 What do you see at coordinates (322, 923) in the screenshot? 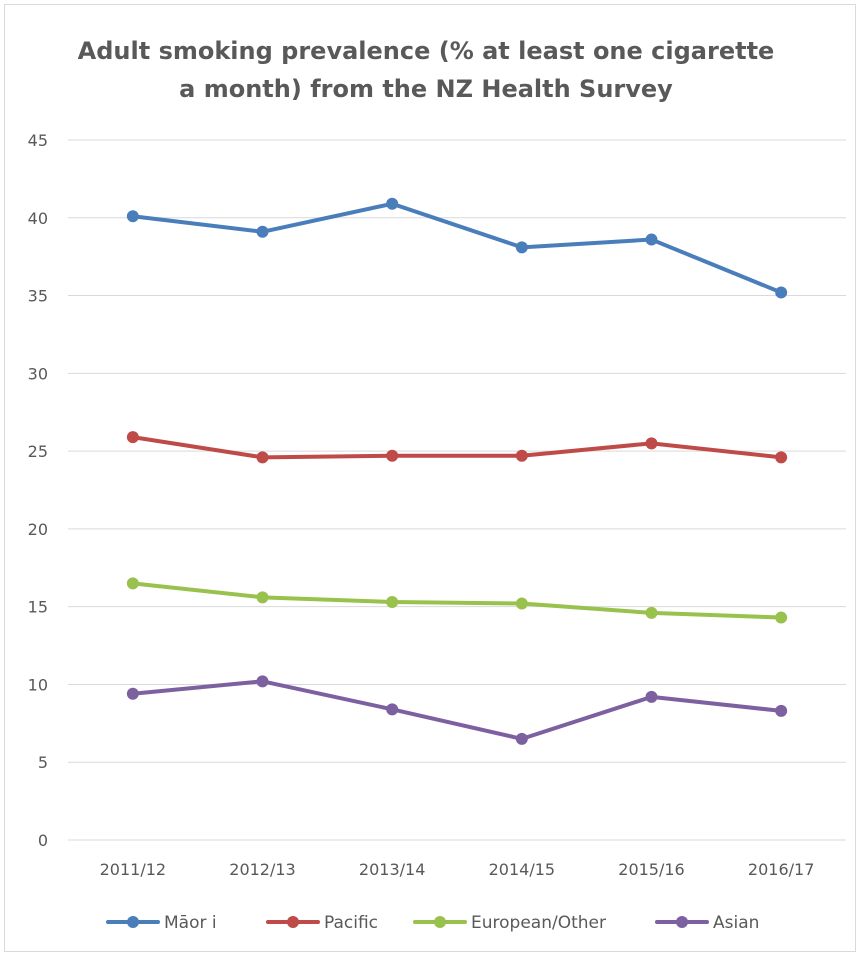
I see `legend-item: Pacific` at bounding box center [322, 923].